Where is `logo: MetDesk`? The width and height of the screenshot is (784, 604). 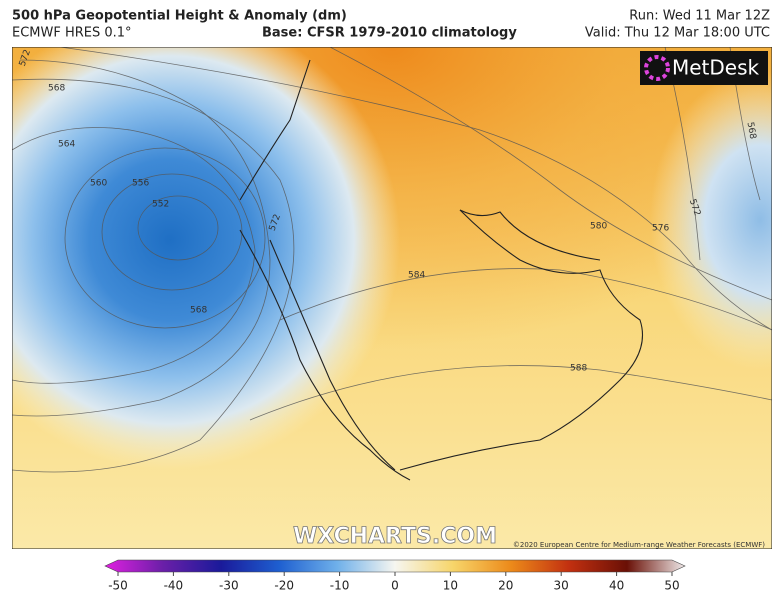
logo: MetDesk is located at coordinates (716, 68).